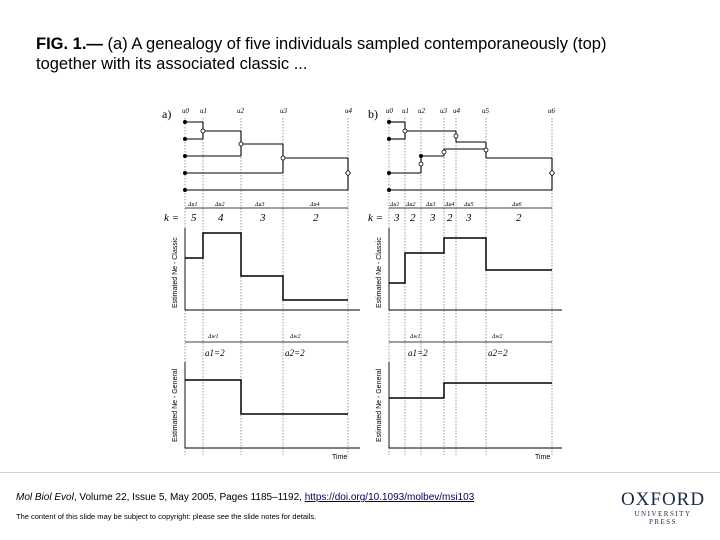  Describe the element at coordinates (449, 204) in the screenshot. I see `b-du-label: Δu4` at that location.